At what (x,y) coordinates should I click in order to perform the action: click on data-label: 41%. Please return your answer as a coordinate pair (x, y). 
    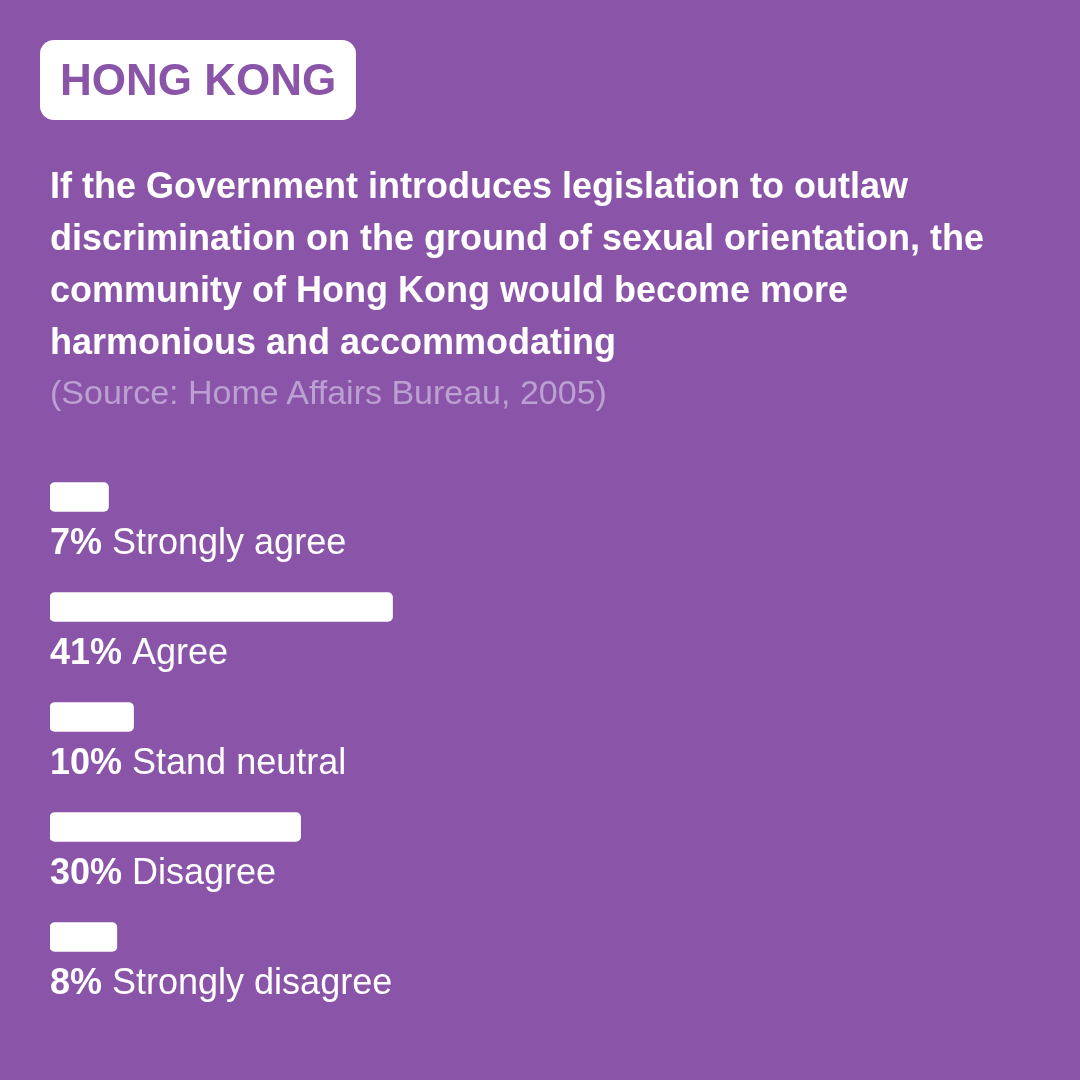
    Looking at the image, I should click on (86, 651).